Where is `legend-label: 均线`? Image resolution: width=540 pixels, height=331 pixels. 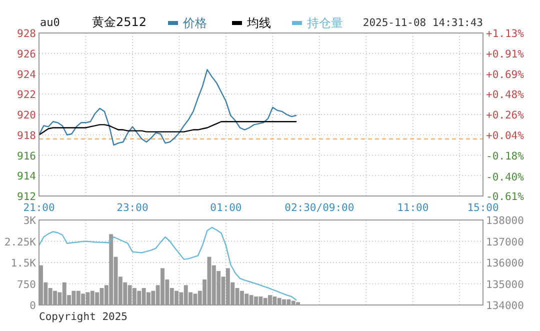 legend-label: 均线 is located at coordinates (258, 23).